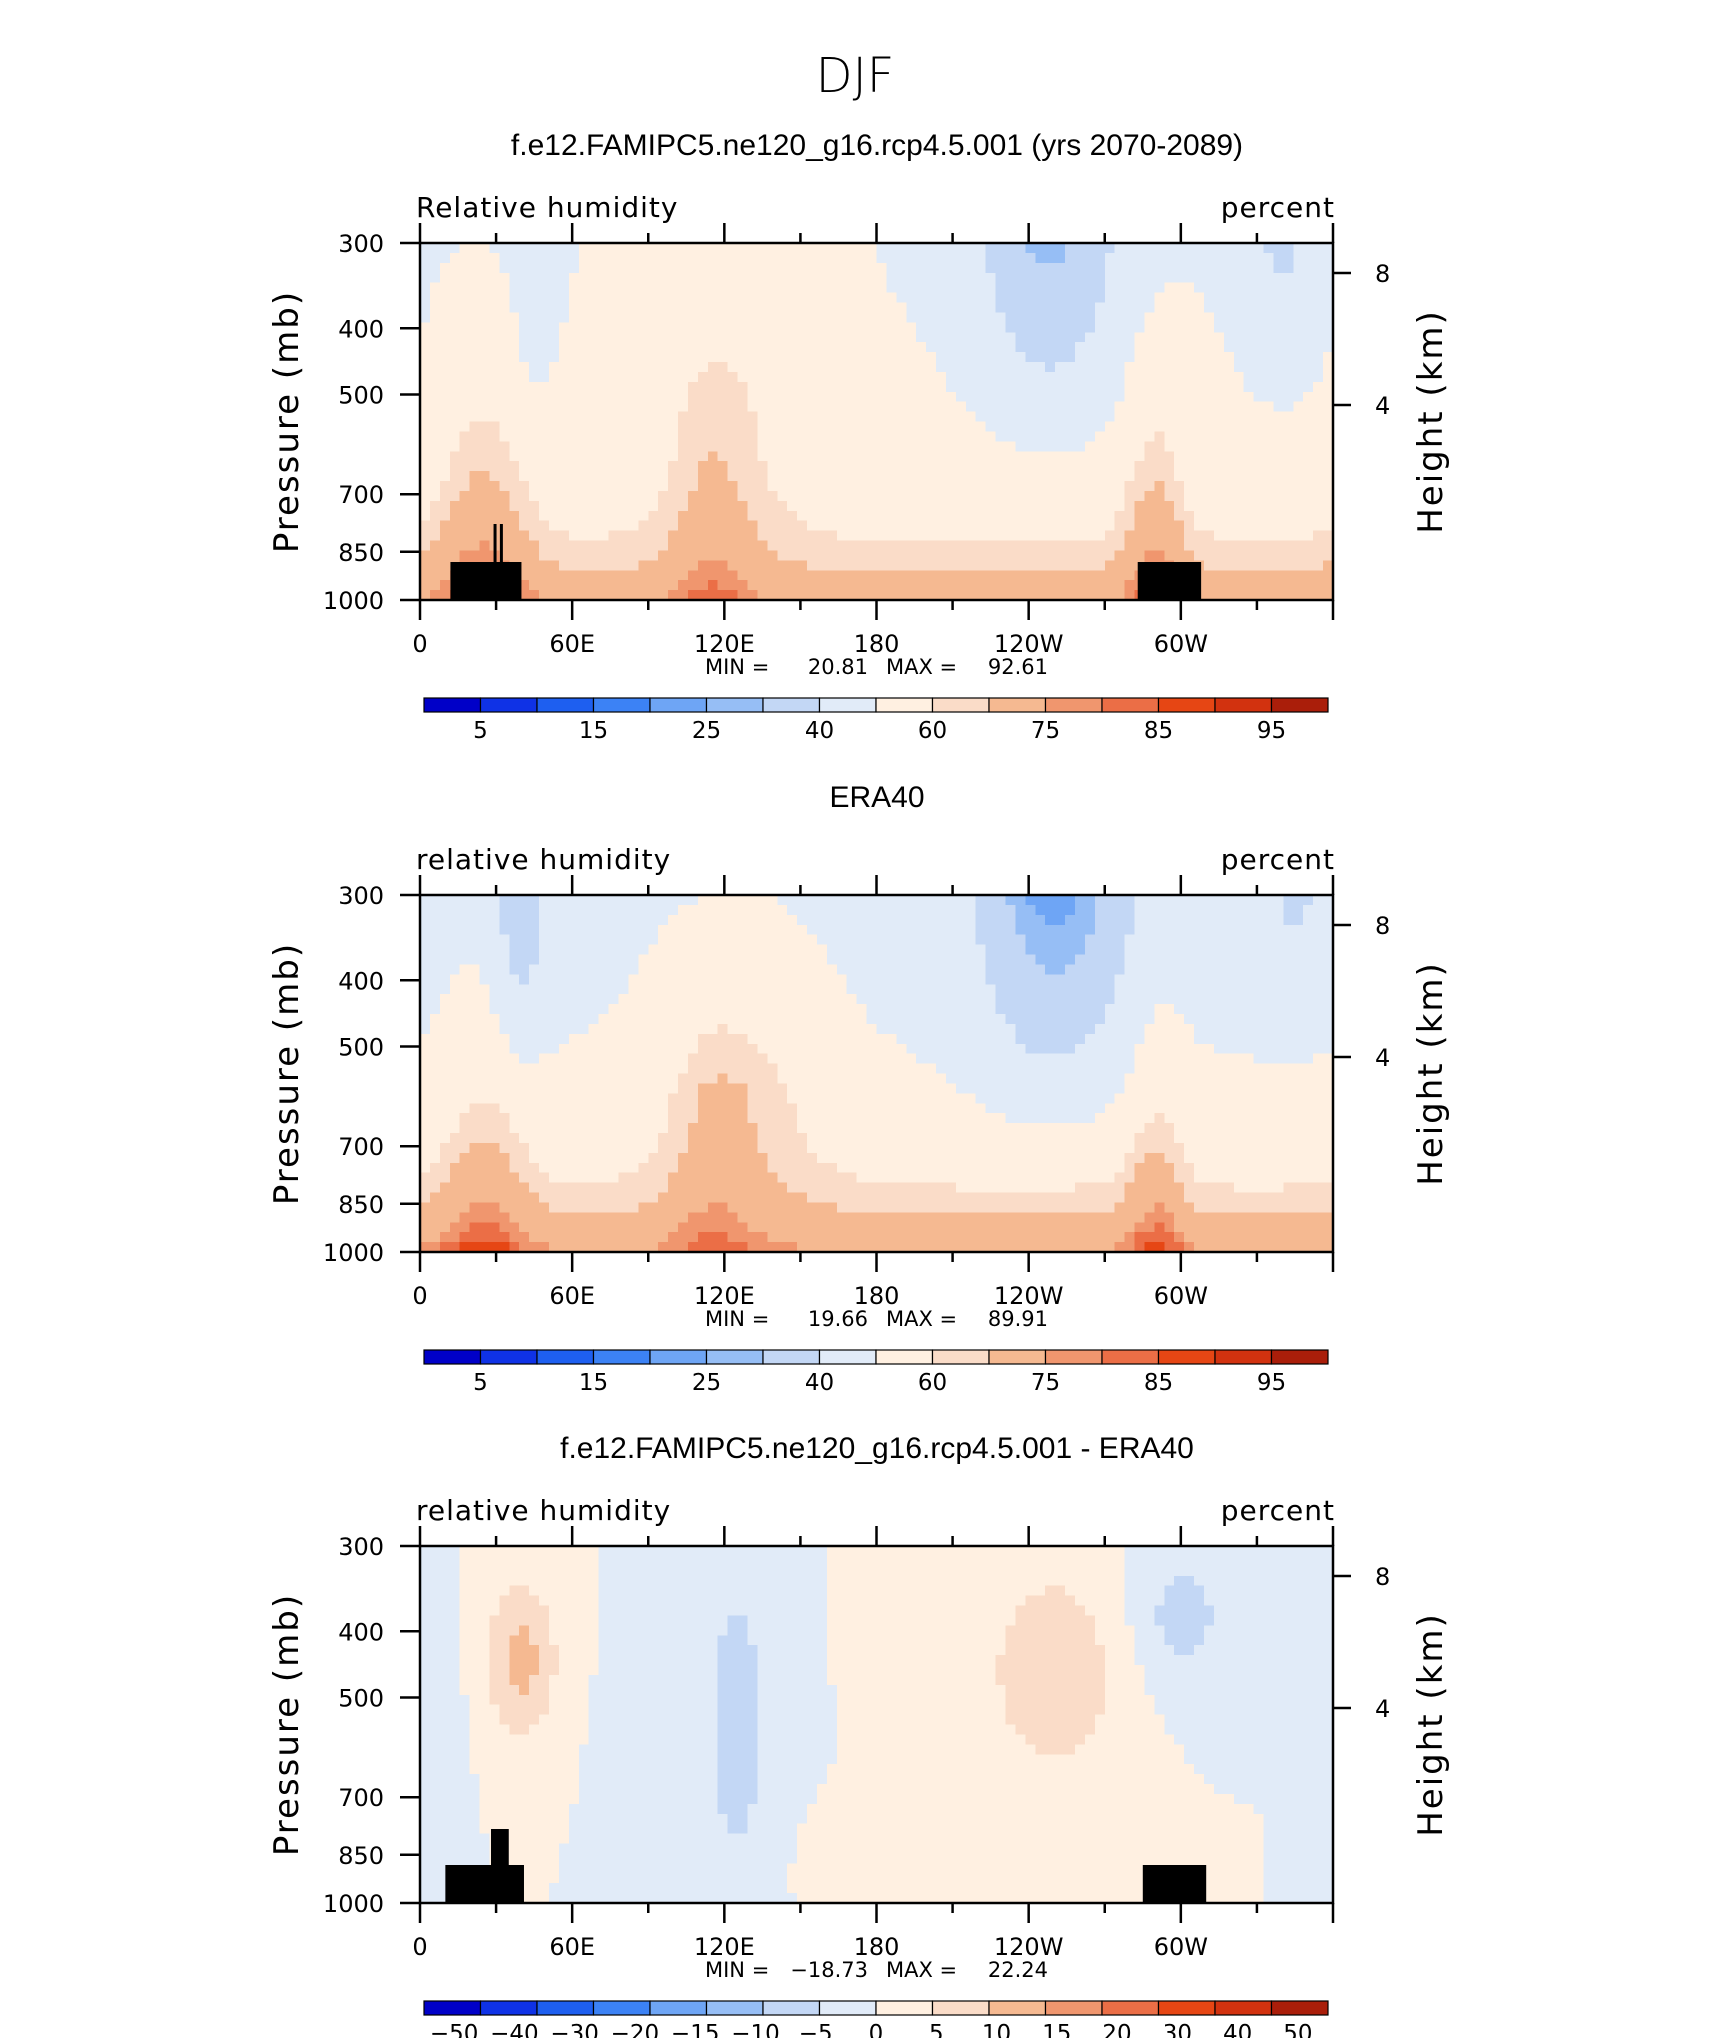  What do you see at coordinates (543, 859) in the screenshot?
I see `variable-label: relative humidity` at bounding box center [543, 859].